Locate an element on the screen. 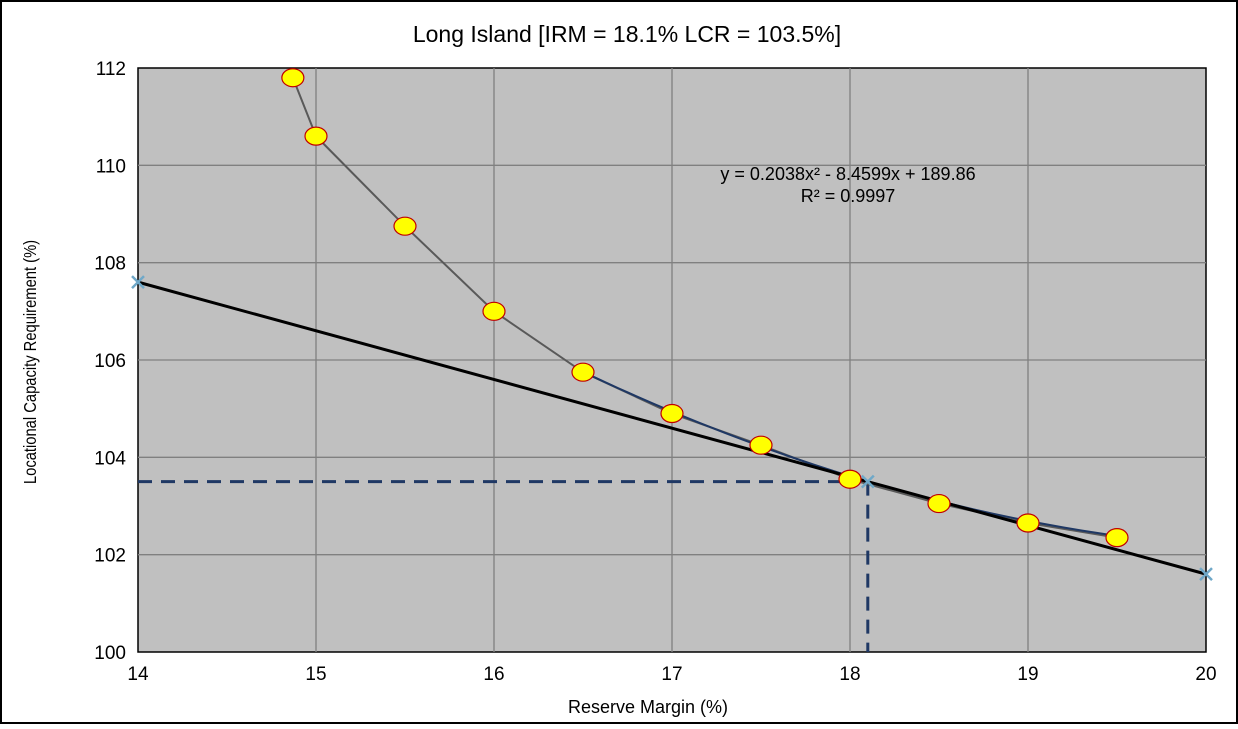 This screenshot has height=729, width=1238. x-axis-label: Reserve Margin (%) is located at coordinates (648, 707).